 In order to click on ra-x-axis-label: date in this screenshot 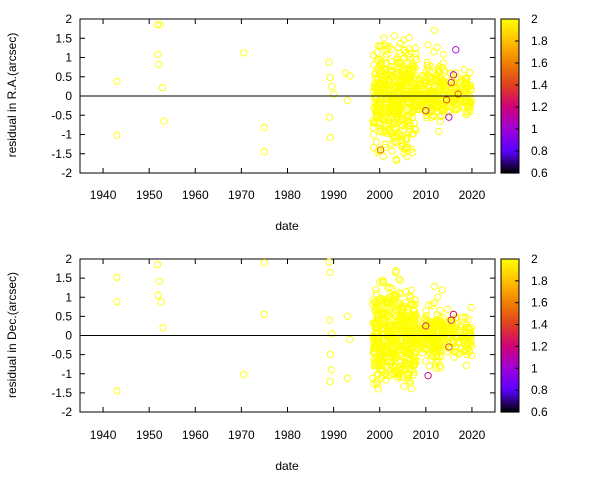, I will do `click(287, 226)`.